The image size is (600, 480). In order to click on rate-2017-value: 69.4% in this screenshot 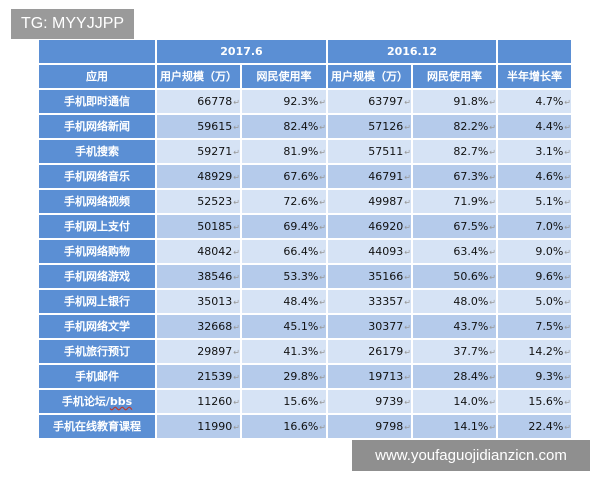, I will do `click(301, 226)`.